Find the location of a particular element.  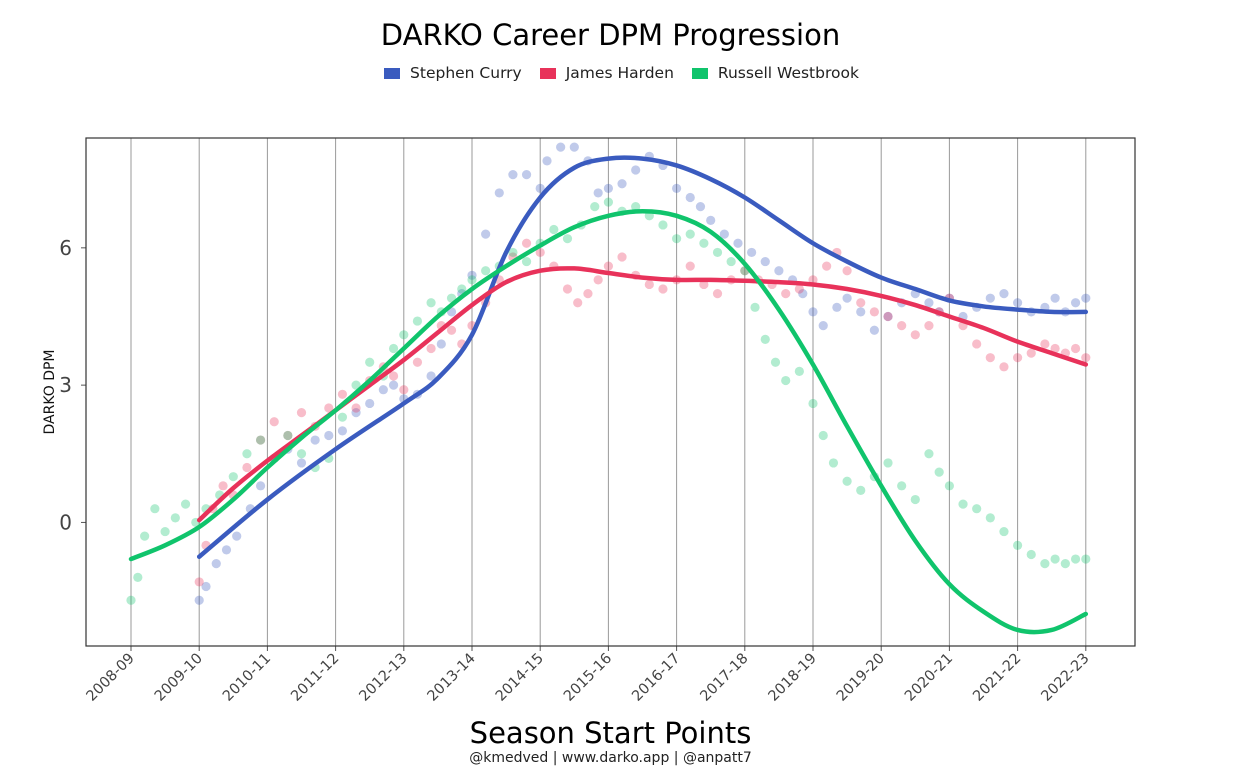

x-tick-label: 2009-10 is located at coordinates (179, 678).